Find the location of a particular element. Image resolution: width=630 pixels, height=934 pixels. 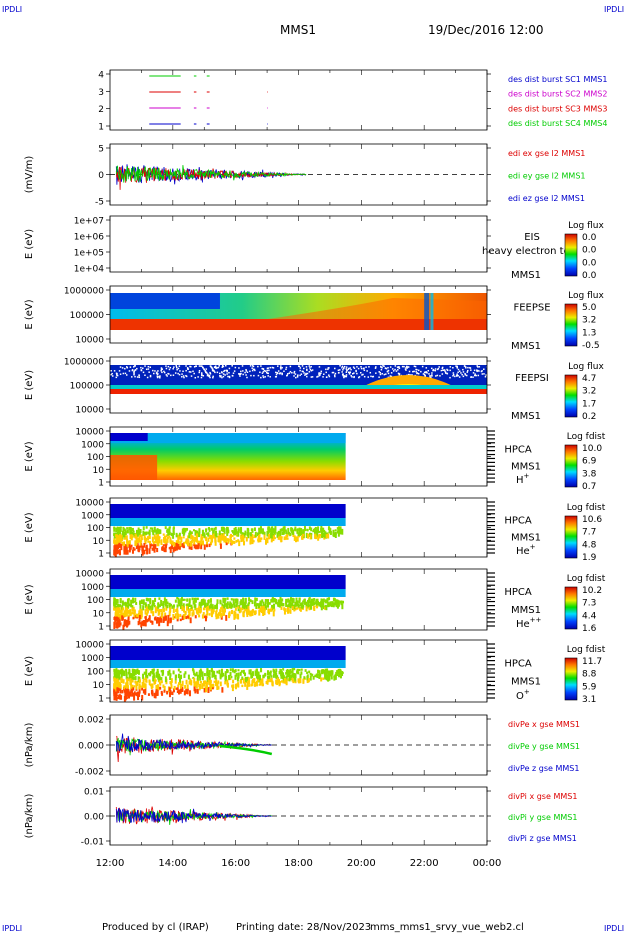

y-tick-label: 1e+04 is located at coordinates (89, 270).